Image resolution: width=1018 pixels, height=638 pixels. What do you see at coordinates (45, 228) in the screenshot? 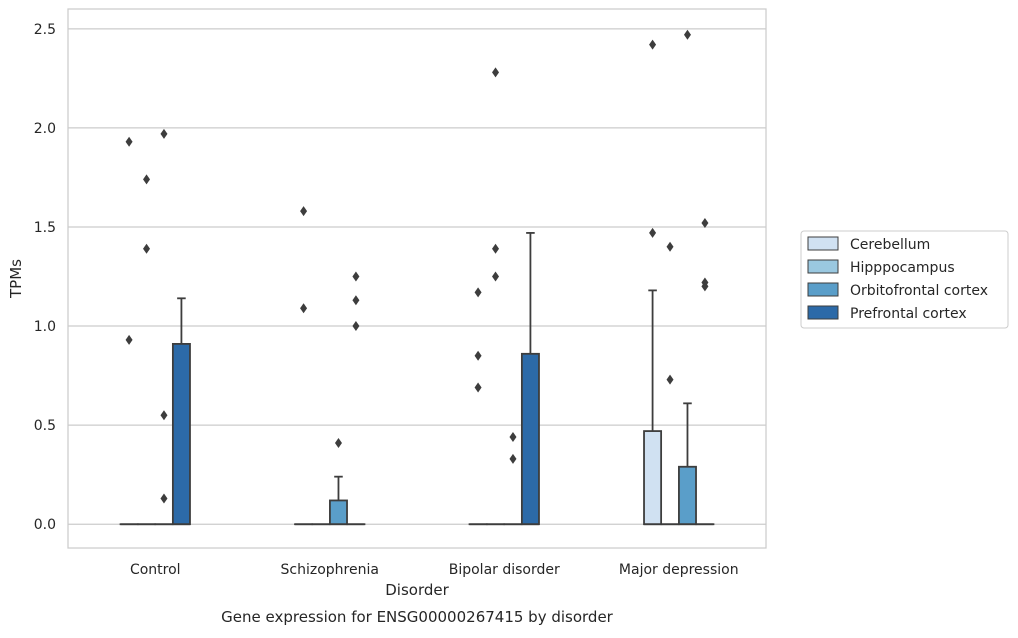
I see `y-tick-label: 1.5` at bounding box center [45, 228].